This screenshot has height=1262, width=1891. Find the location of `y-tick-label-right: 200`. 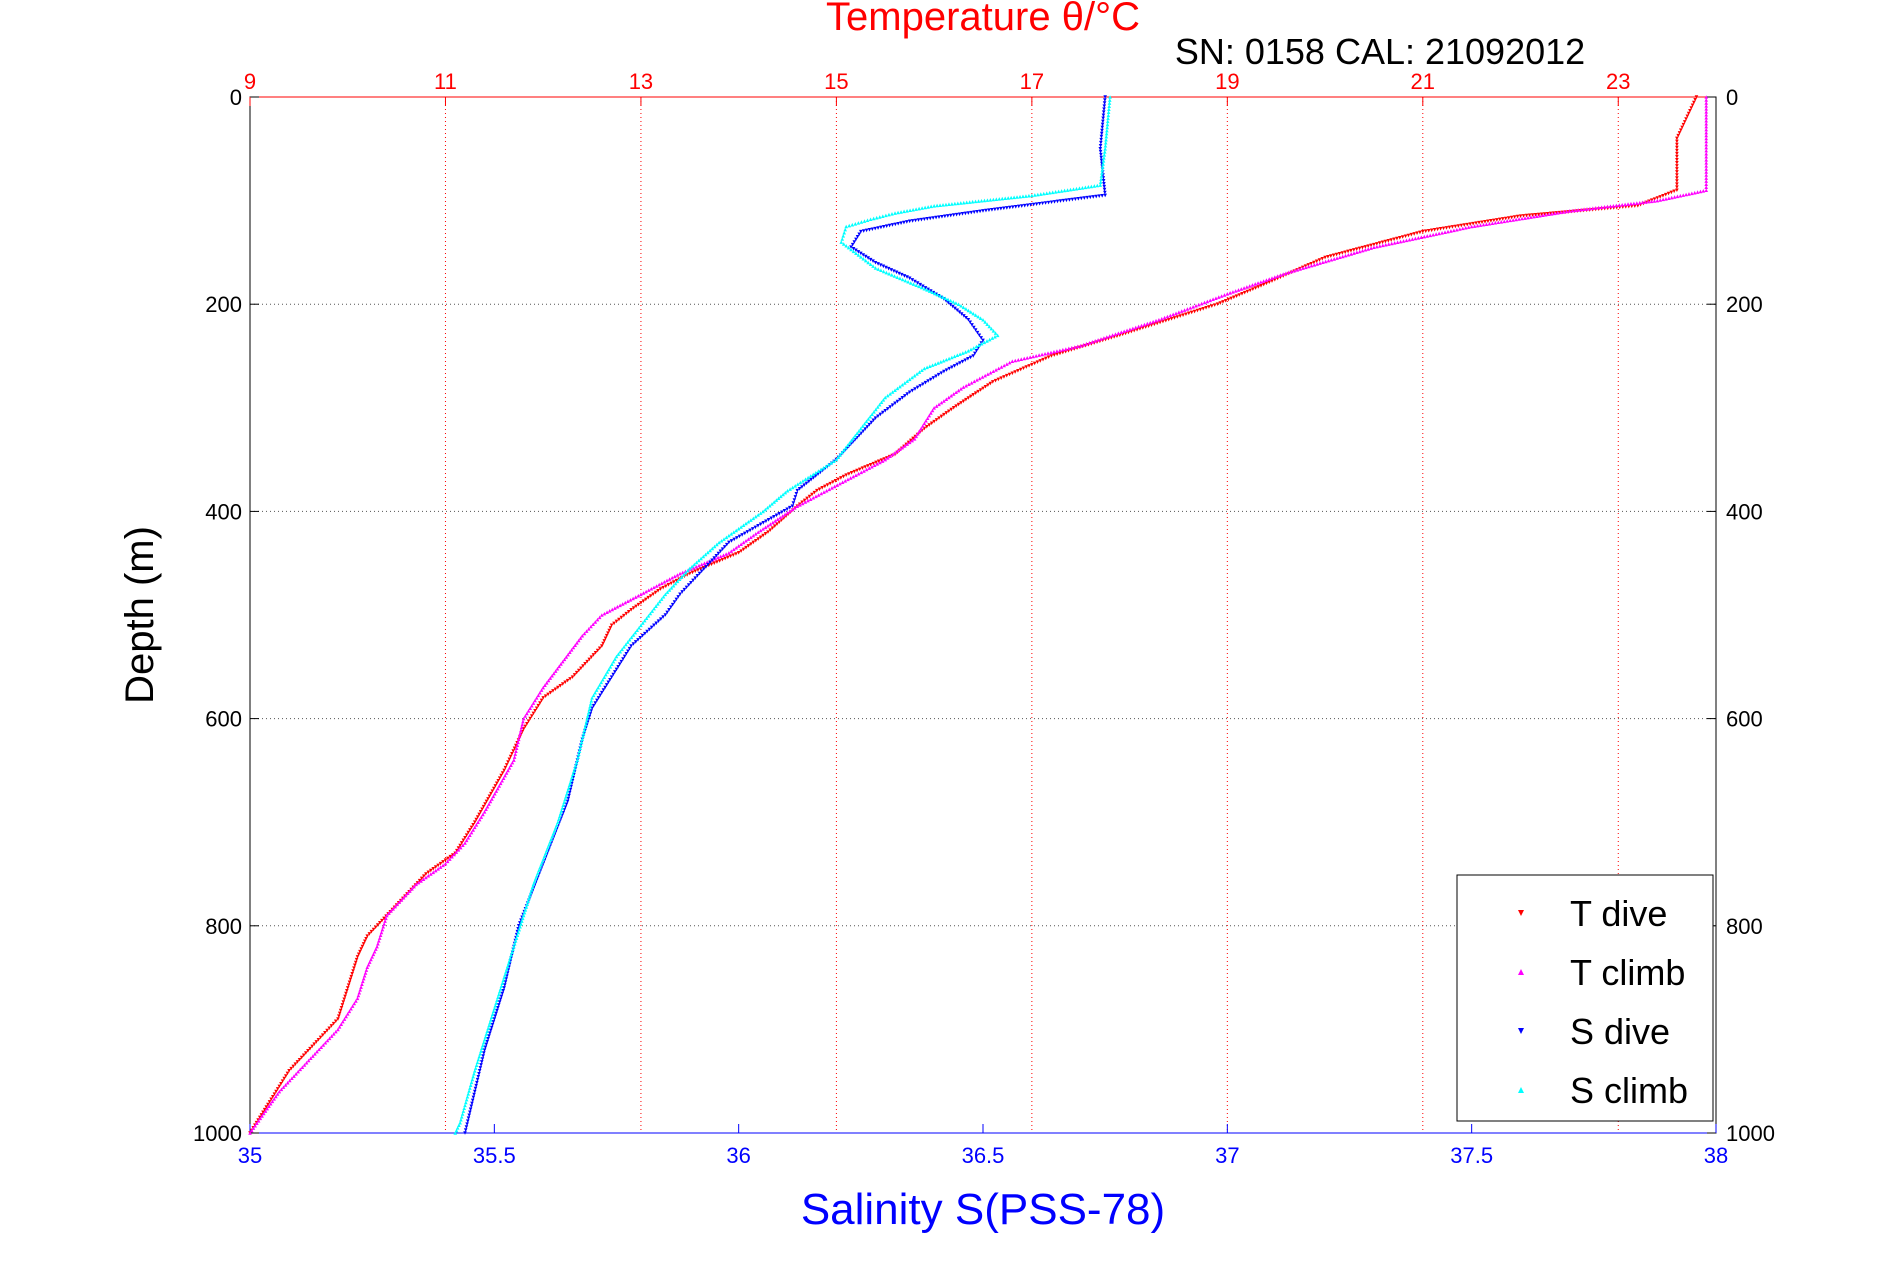

y-tick-label-right: 200 is located at coordinates (1744, 304).